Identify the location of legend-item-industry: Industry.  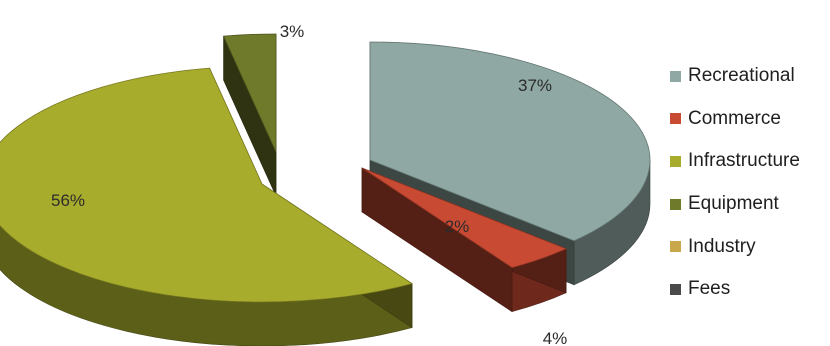
(750, 246).